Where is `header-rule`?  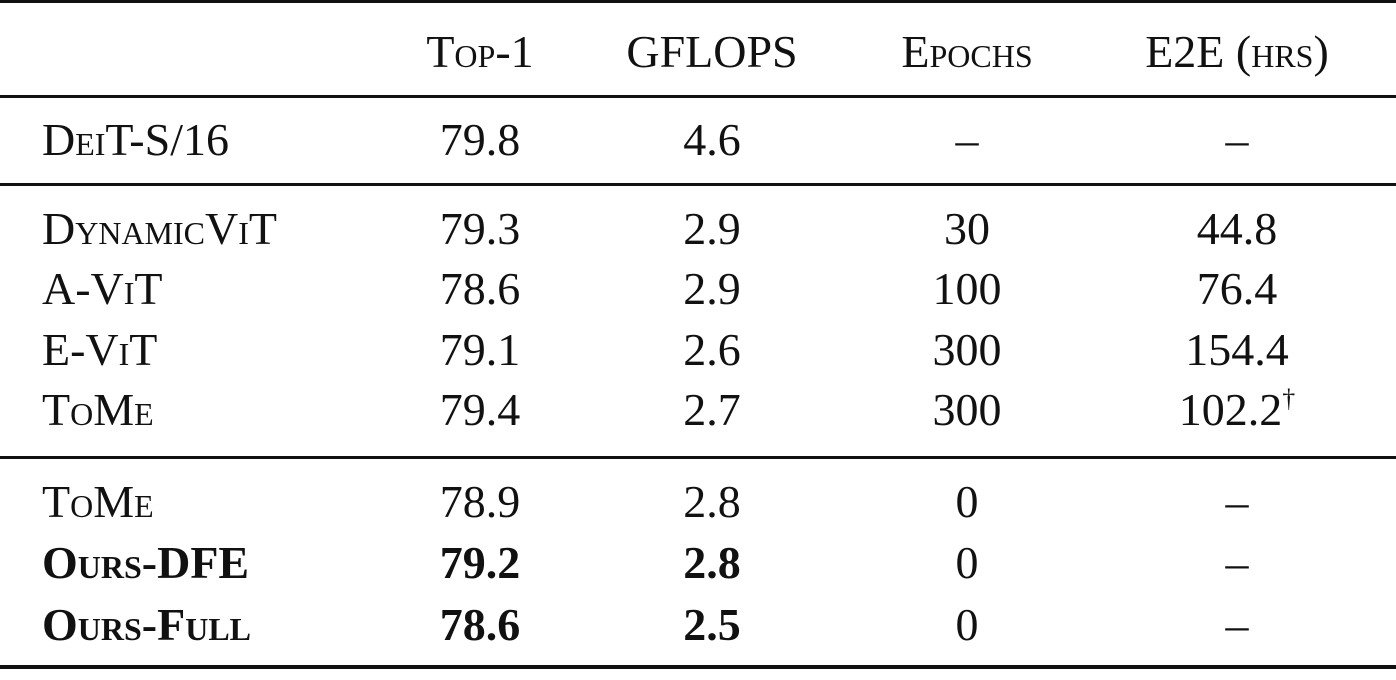
header-rule is located at coordinates (698, 96).